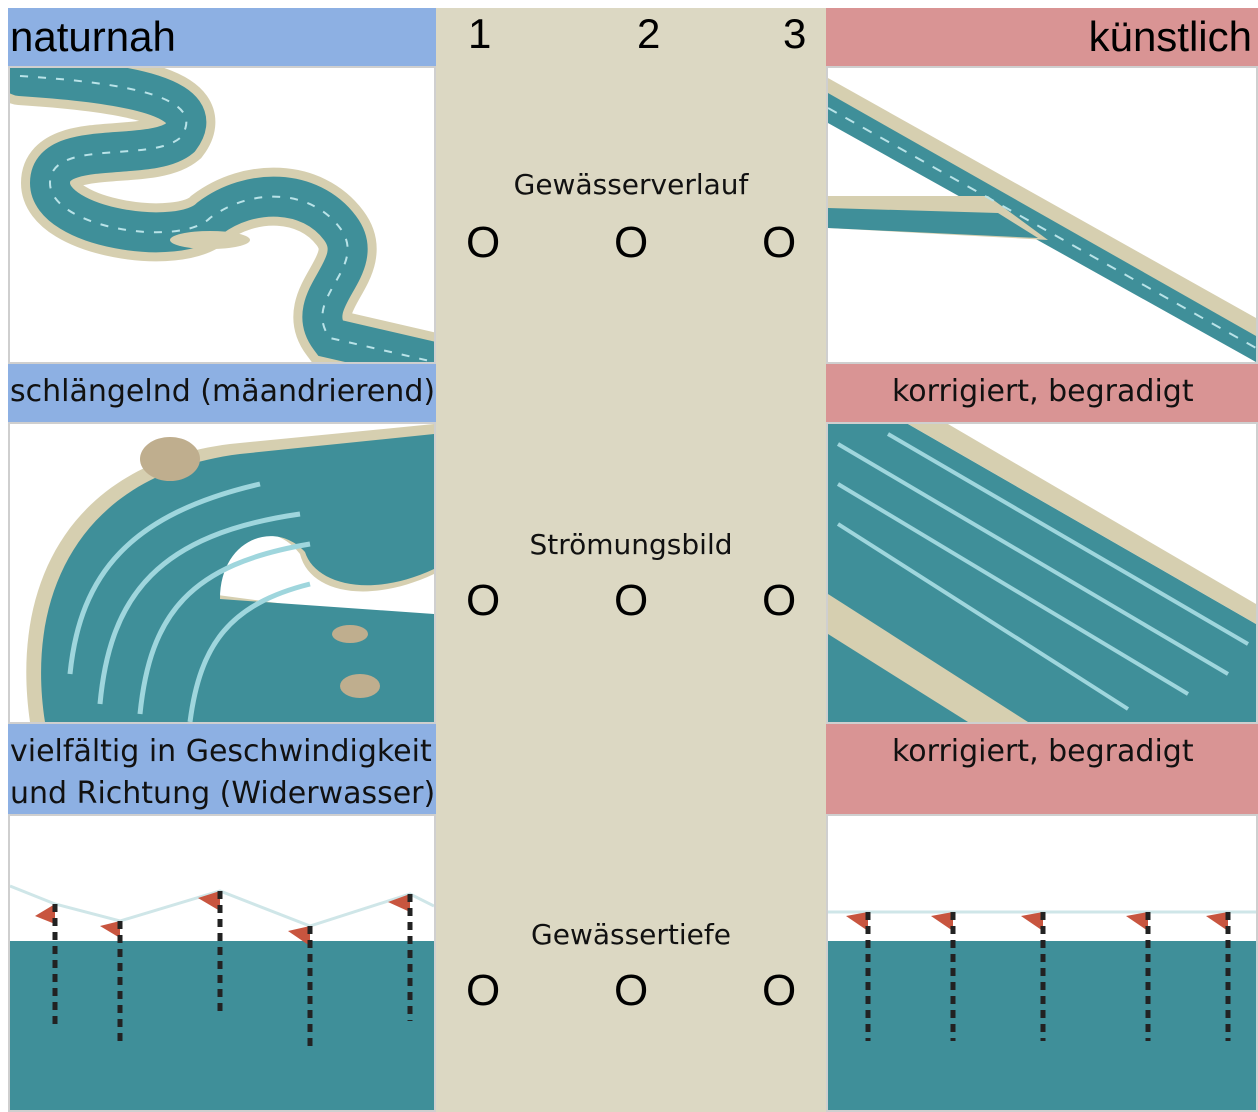 This screenshot has height=1112, width=1258. Describe the element at coordinates (649, 33) in the screenshot. I see `scale-2: 2` at that location.